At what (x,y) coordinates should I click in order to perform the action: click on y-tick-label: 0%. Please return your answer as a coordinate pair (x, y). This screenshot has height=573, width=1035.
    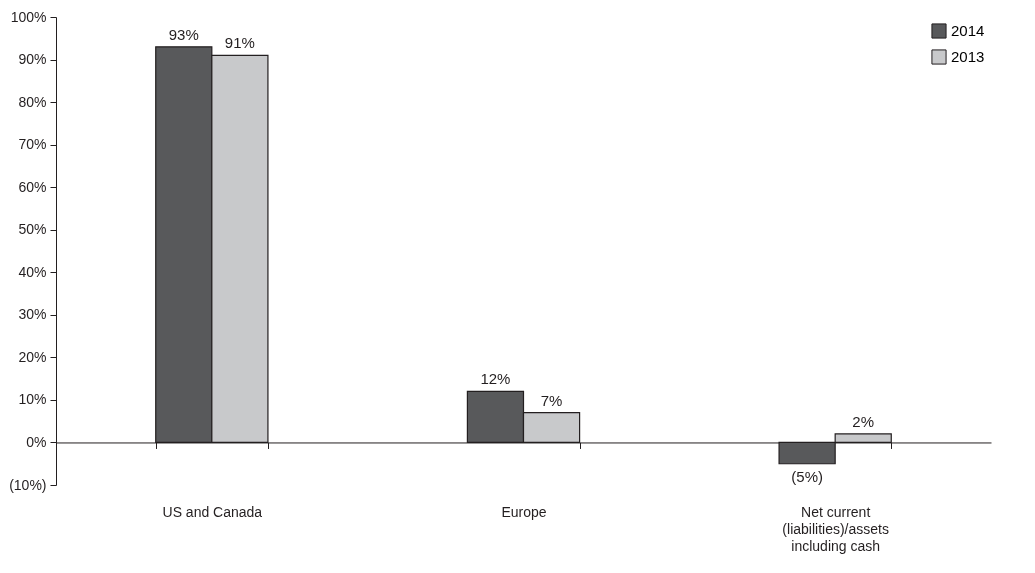
    Looking at the image, I should click on (36, 441).